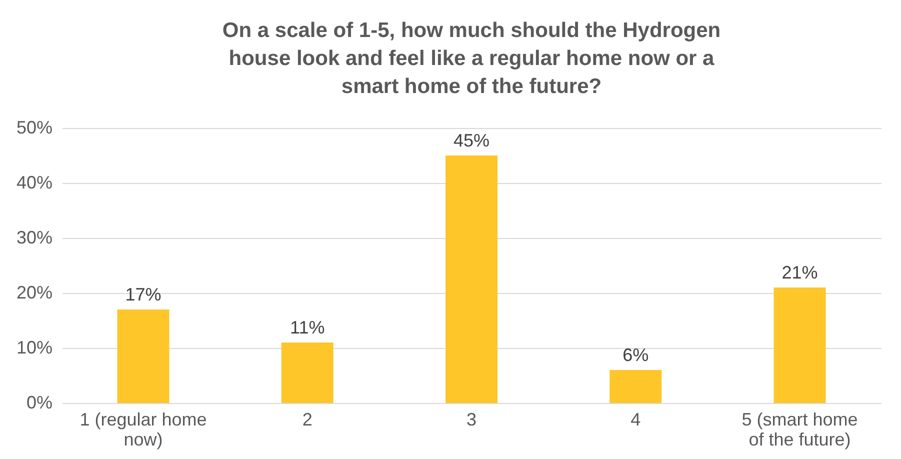 This screenshot has width=901, height=459. What do you see at coordinates (307, 420) in the screenshot?
I see `x-tick-label: 2` at bounding box center [307, 420].